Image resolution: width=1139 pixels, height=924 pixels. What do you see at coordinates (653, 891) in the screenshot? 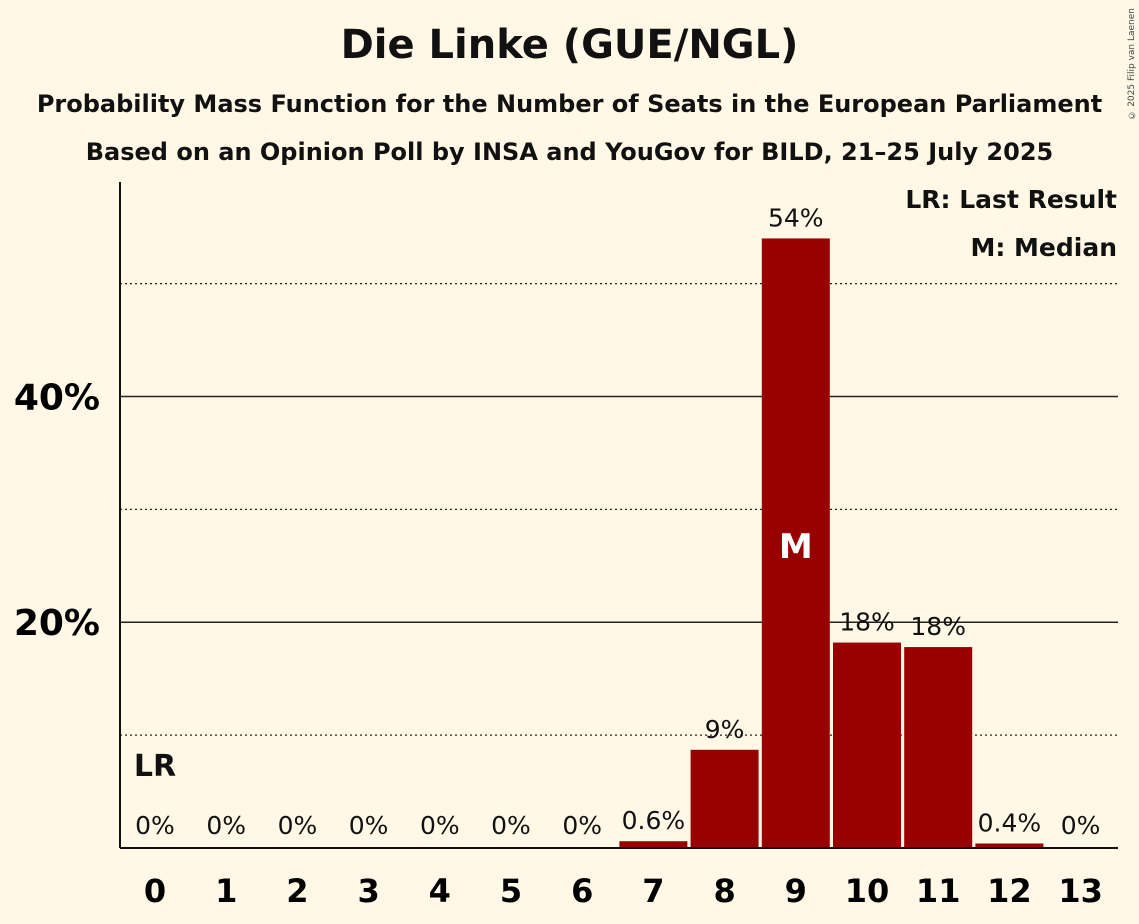
I see `x-tick-label: 7` at bounding box center [653, 891].